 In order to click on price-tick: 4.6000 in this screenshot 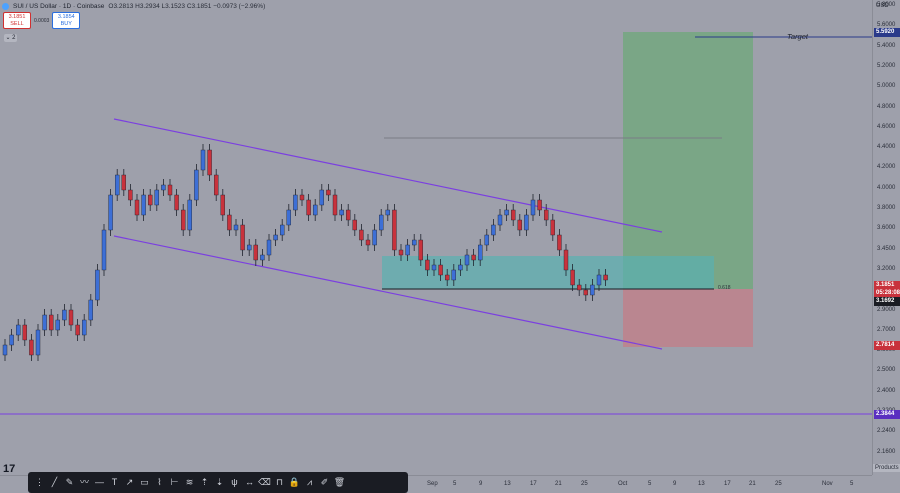, I will do `click(886, 126)`.